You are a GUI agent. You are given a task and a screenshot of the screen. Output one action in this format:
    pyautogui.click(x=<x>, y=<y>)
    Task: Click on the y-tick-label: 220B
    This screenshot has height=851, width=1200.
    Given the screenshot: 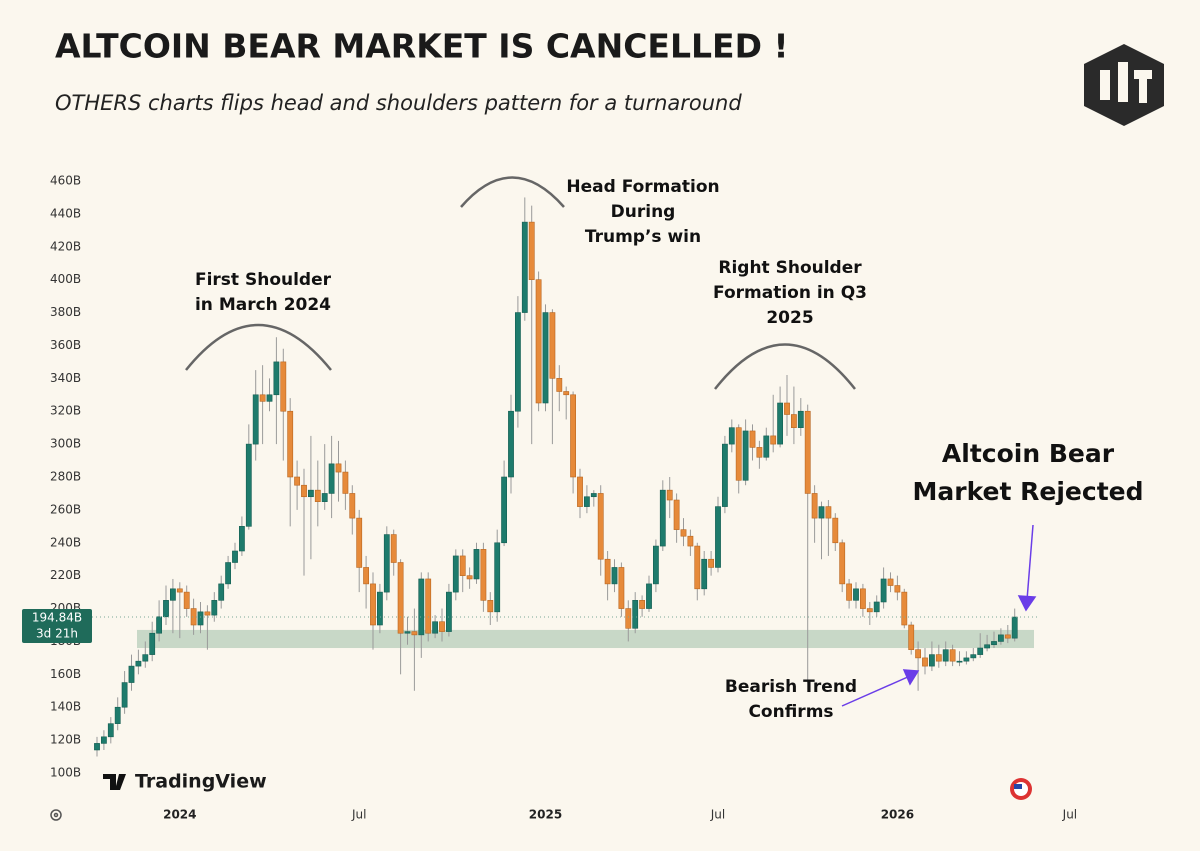 What is the action you would take?
    pyautogui.click(x=65, y=575)
    